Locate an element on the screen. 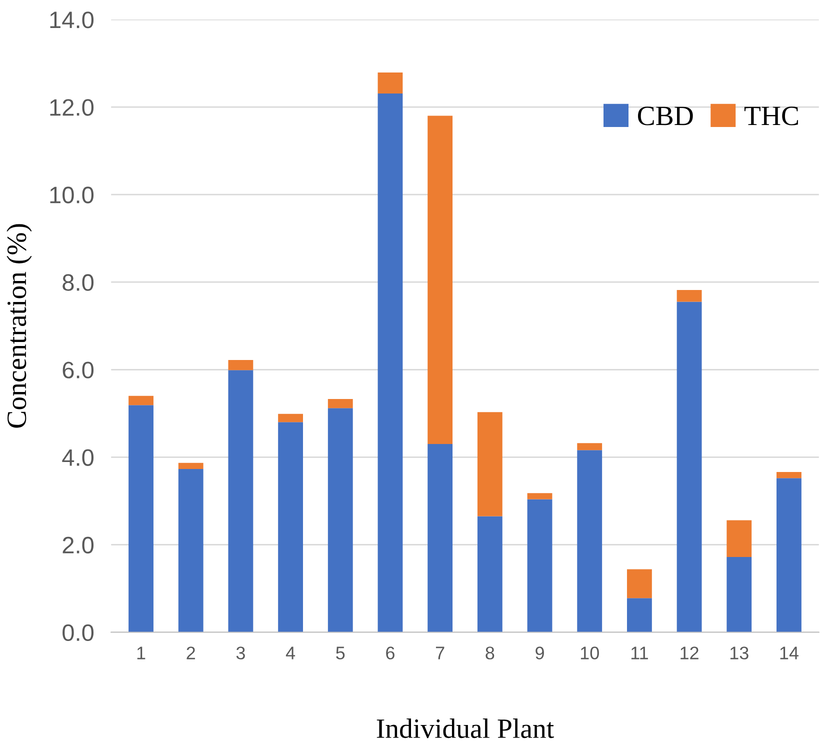  x-tick-label: 7 is located at coordinates (440, 653).